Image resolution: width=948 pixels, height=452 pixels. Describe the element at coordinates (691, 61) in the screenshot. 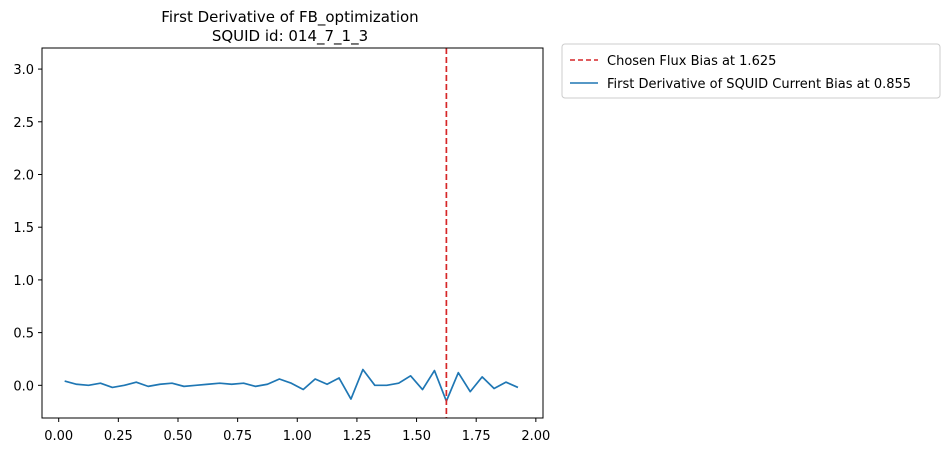

I see `legend-label-vline: Chosen Flux Bias at 1.625` at that location.